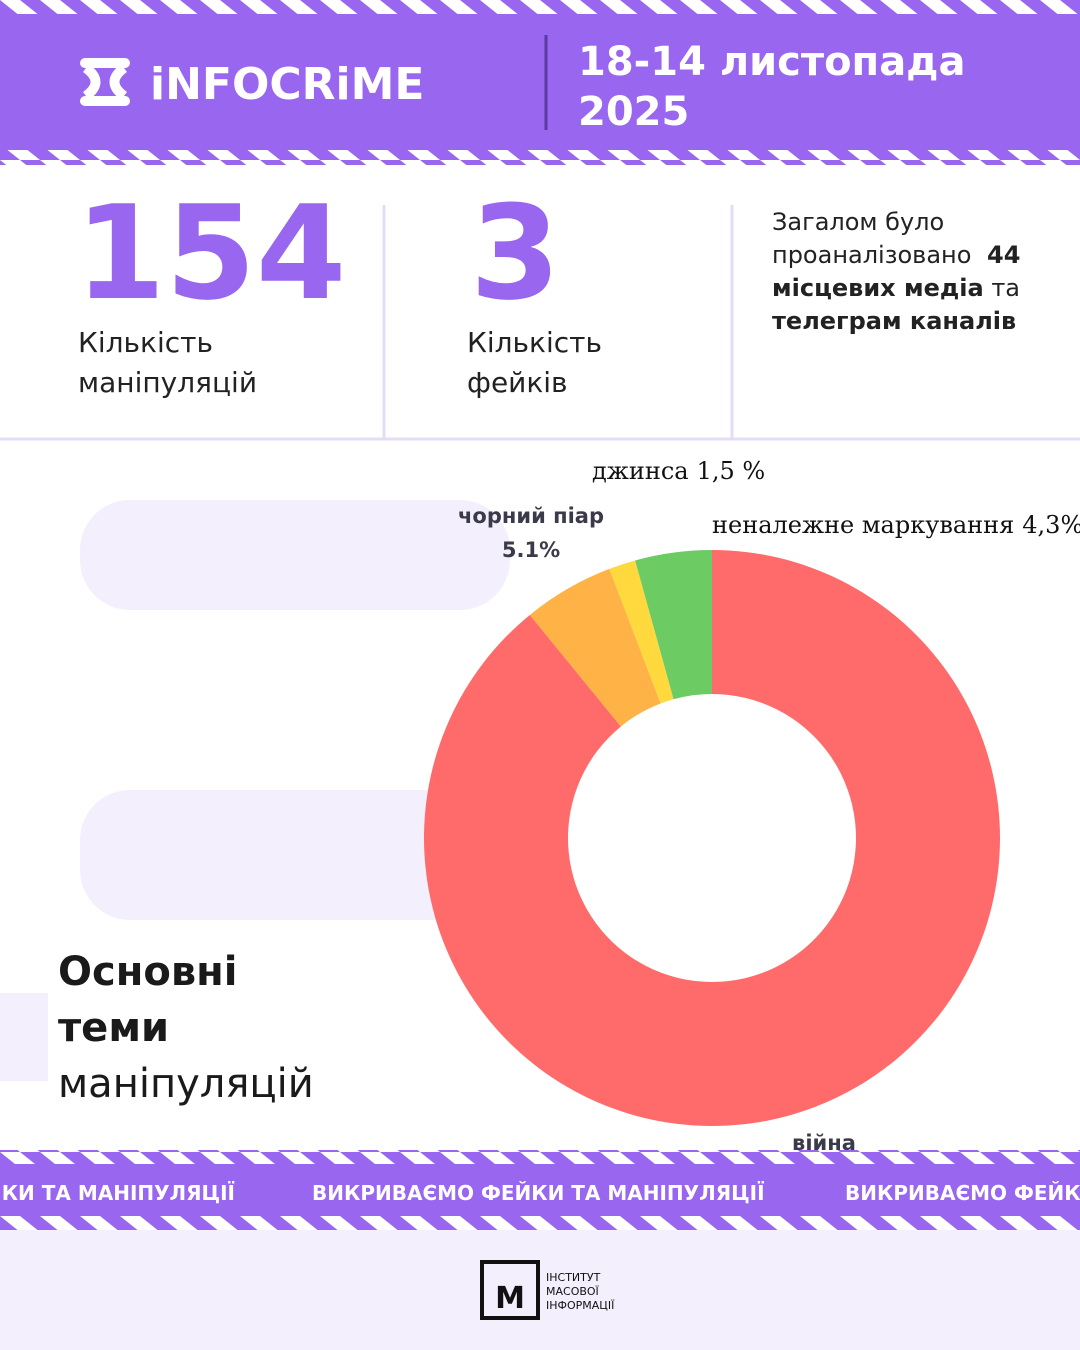  I want to click on slice-label-name: неналежне маркування, so click(863, 525).